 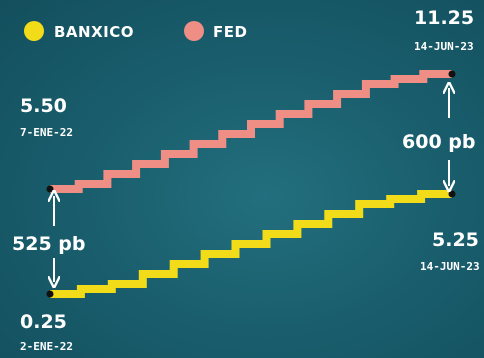 I want to click on banxico-start-point, so click(x=50, y=294).